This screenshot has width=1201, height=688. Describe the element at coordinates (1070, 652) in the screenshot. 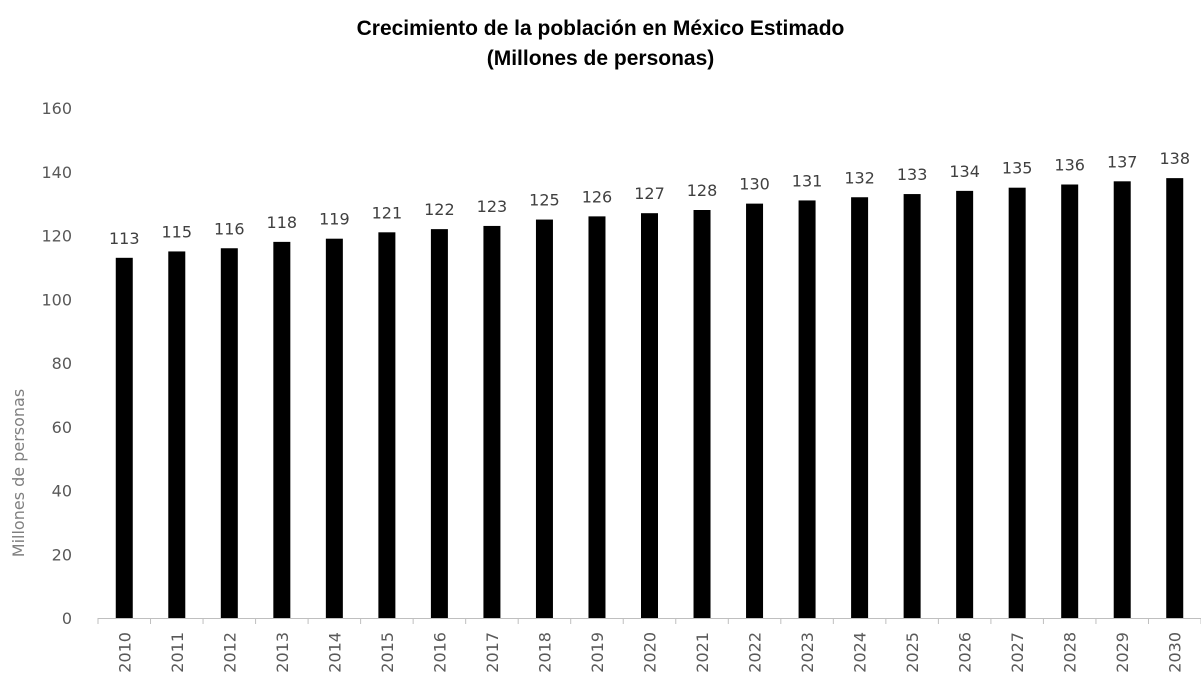

I see `x-tick-label-2028: 2028` at that location.